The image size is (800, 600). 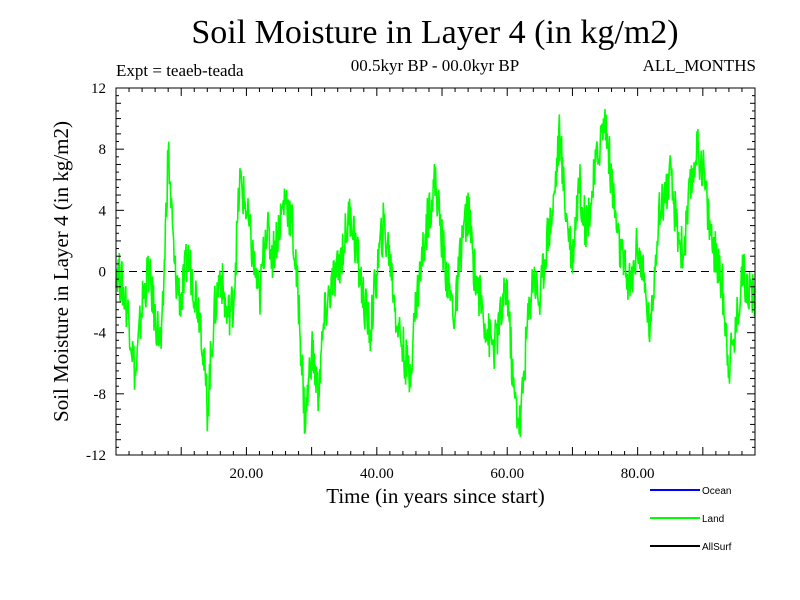 What do you see at coordinates (699, 65) in the screenshot?
I see `months-label: ALL_MONTHS` at bounding box center [699, 65].